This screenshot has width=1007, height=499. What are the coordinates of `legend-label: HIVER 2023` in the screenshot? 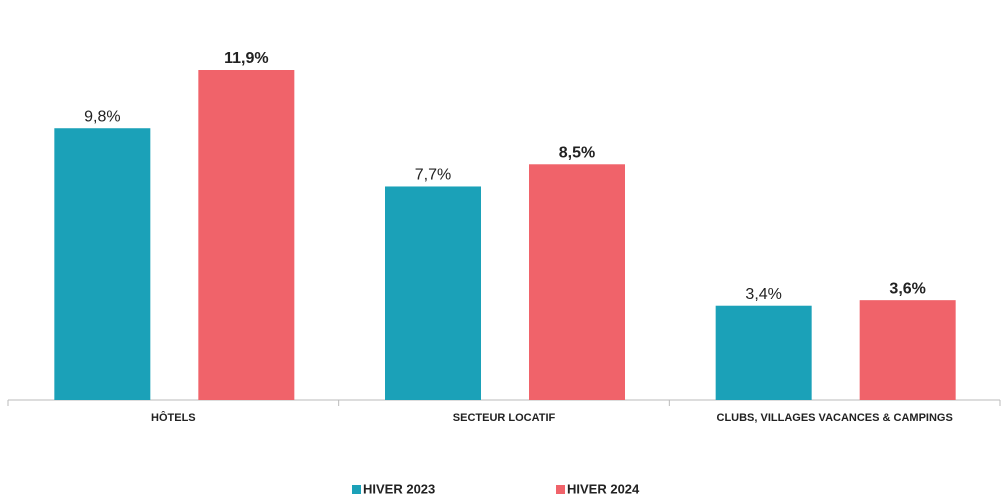 It's located at (399, 488).